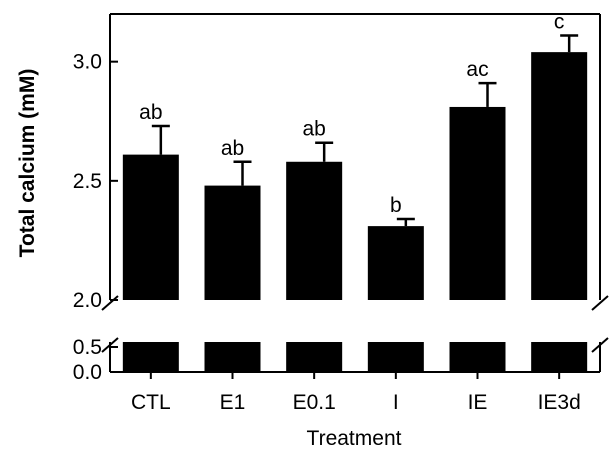 The width and height of the screenshot is (611, 451). I want to click on axis-break-mark-right-upper, so click(600, 303).